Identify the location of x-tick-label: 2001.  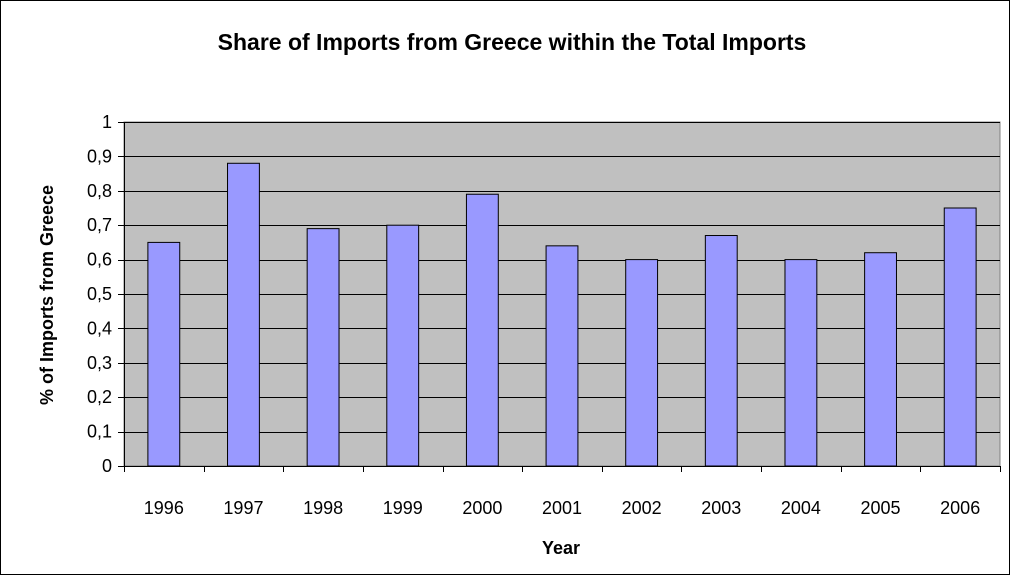
(562, 508).